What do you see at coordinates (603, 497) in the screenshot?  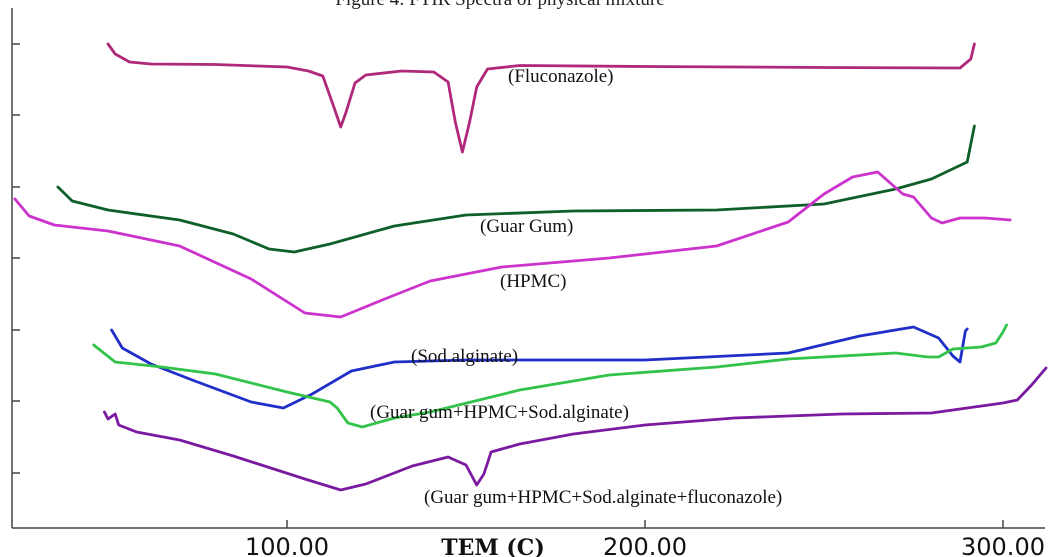 I see `series-label-guar-hpmc-sod-alginate-fluconazole: (Guar gum+HPMC+Sod.alginate+fluconazole)` at bounding box center [603, 497].